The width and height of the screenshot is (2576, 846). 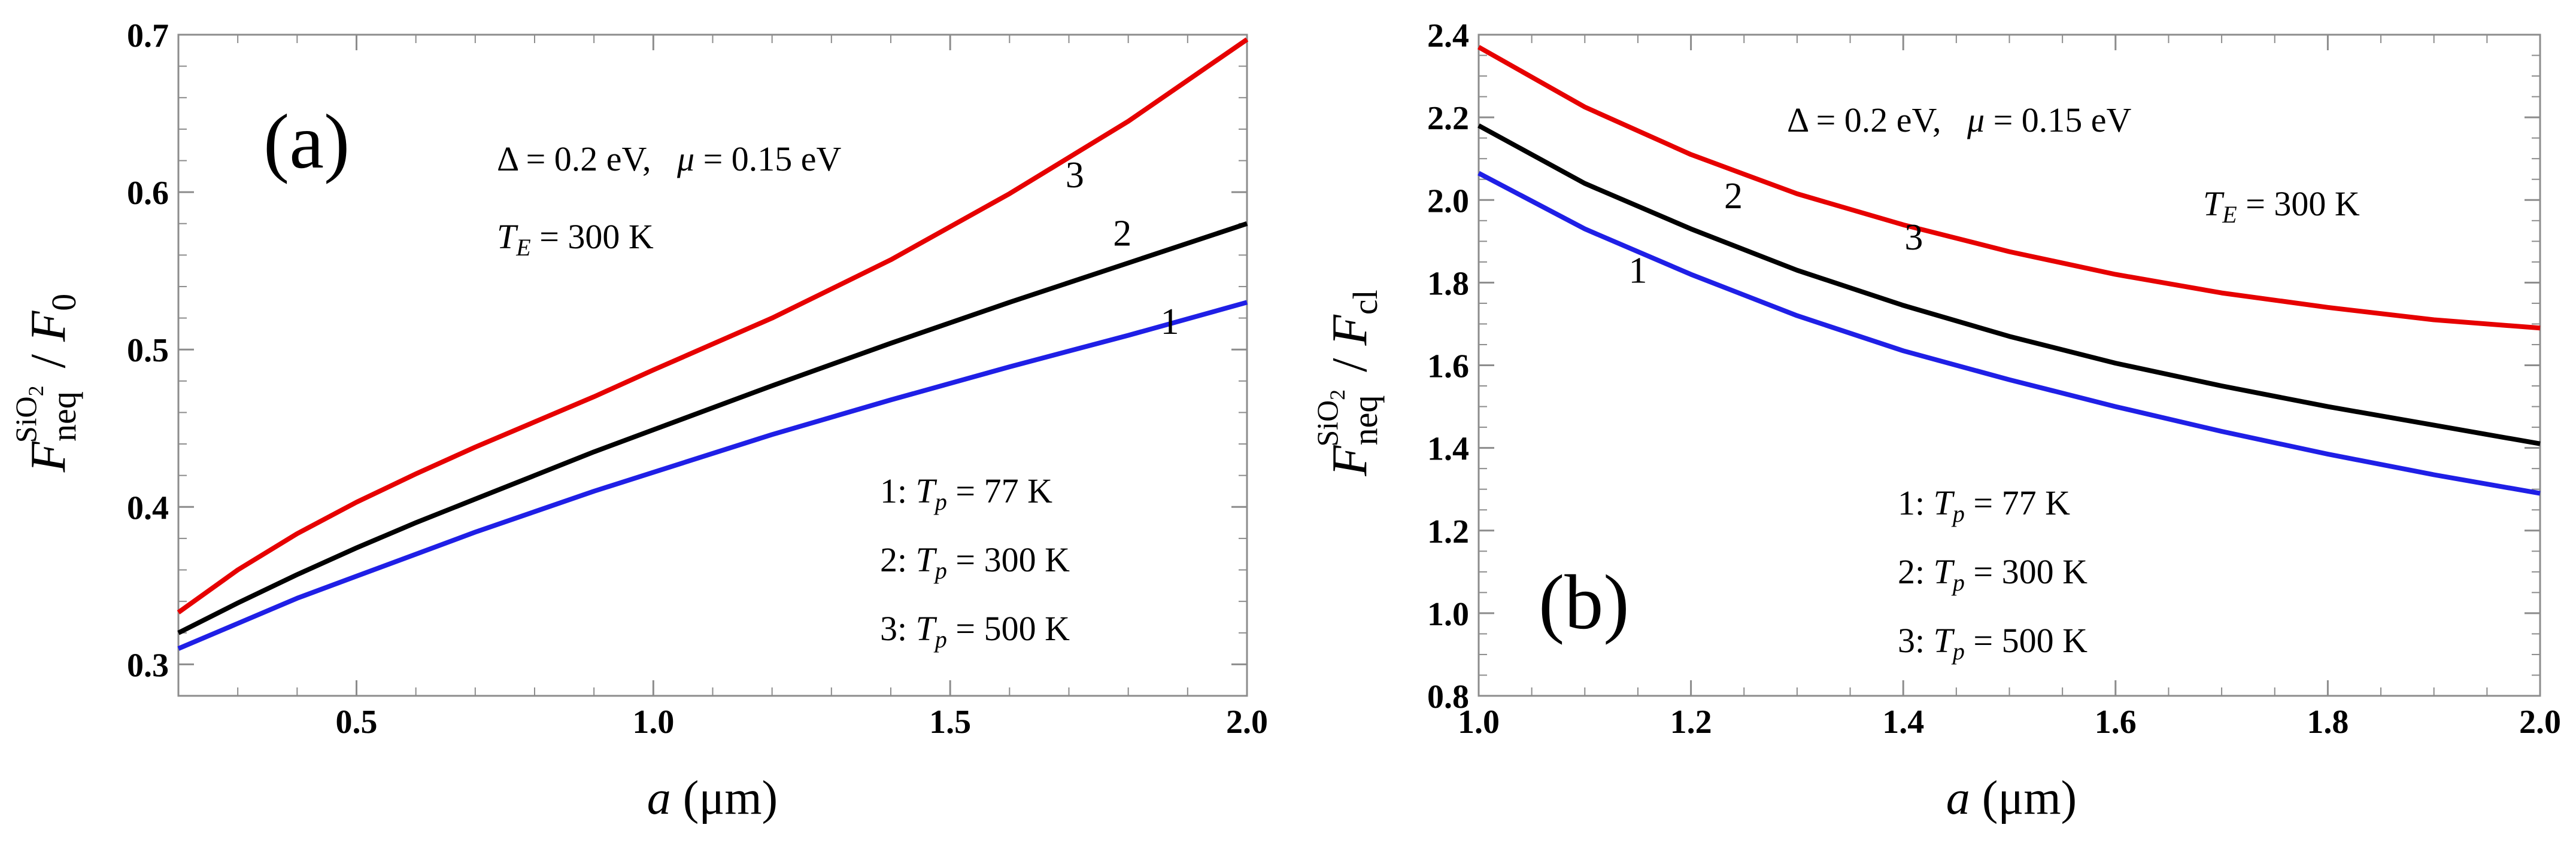 I want to click on y-tick-label: 0.8, so click(x=1448, y=697).